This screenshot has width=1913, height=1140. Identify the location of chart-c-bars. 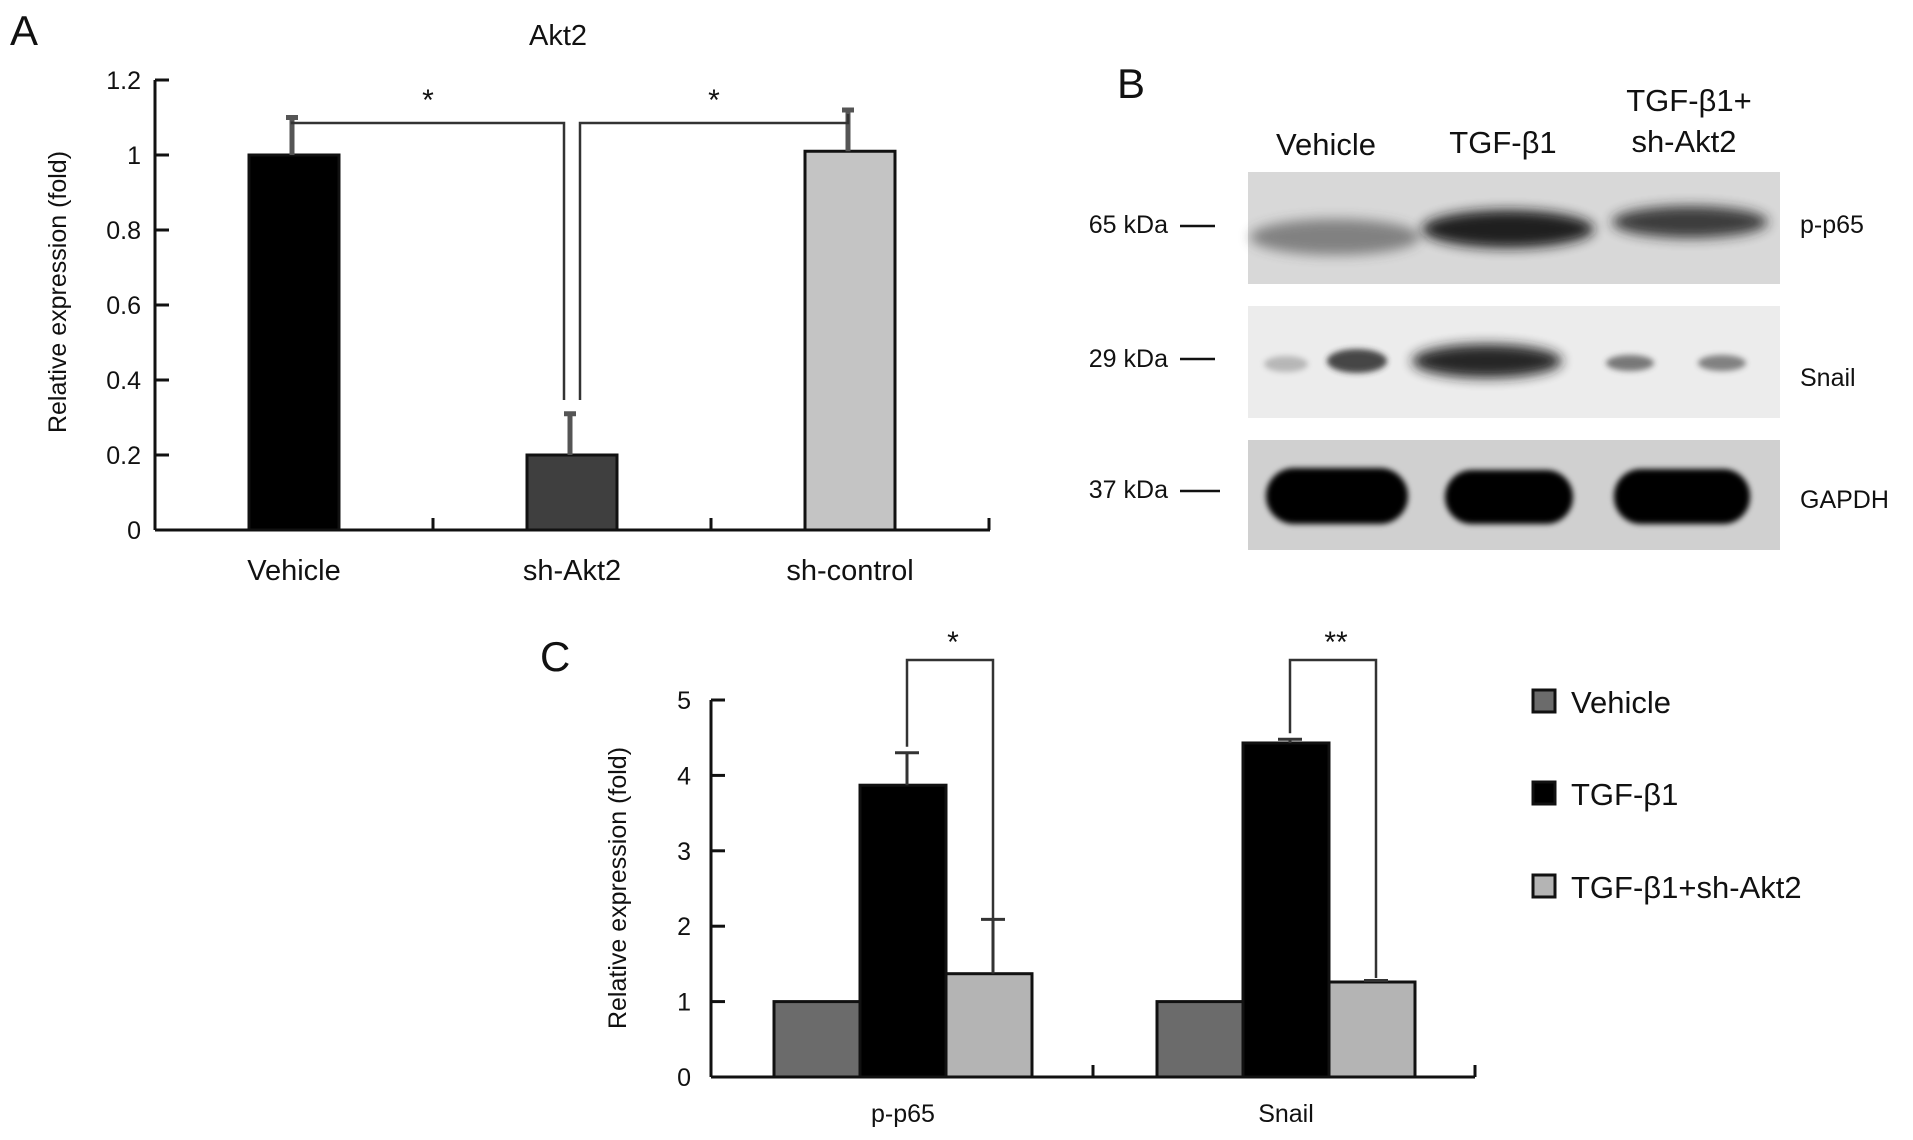
(1094, 908).